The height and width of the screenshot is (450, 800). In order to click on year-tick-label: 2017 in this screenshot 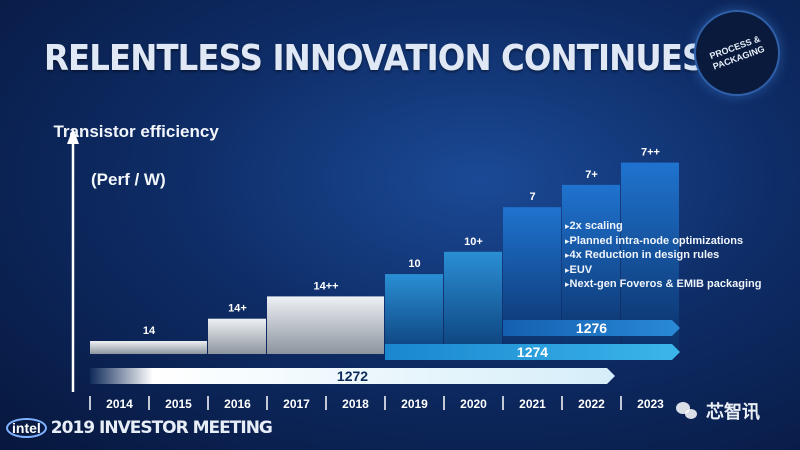, I will do `click(296, 404)`.